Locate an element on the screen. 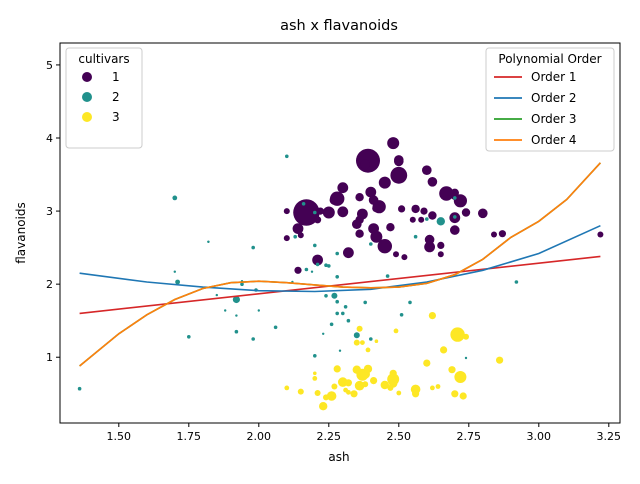  cultivars-legend-items: 1 2 3 is located at coordinates (101, 97).